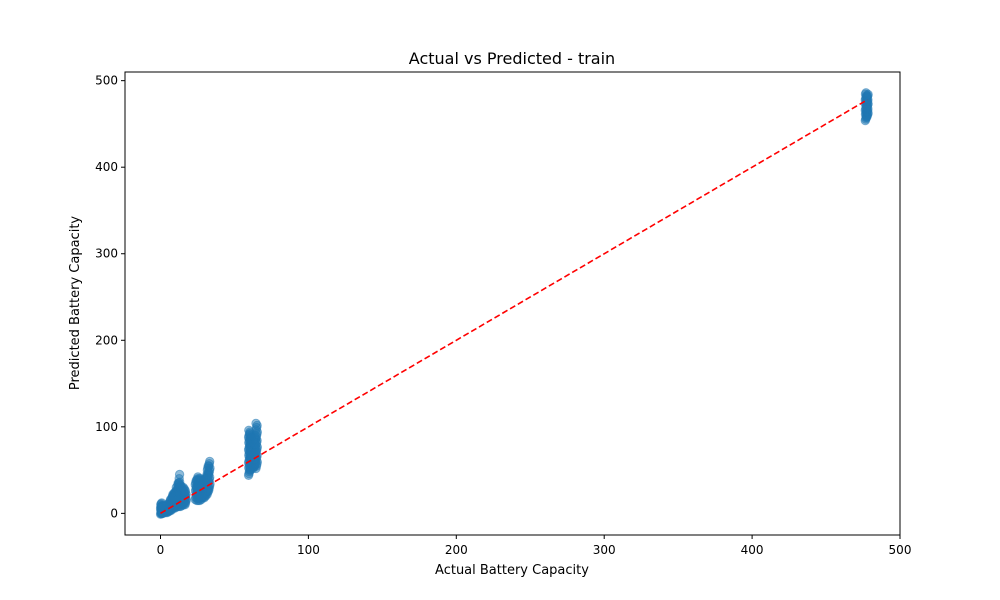 Image resolution: width=1000 pixels, height=600 pixels. What do you see at coordinates (106, 167) in the screenshot?
I see `y-tick-label: 400` at bounding box center [106, 167].